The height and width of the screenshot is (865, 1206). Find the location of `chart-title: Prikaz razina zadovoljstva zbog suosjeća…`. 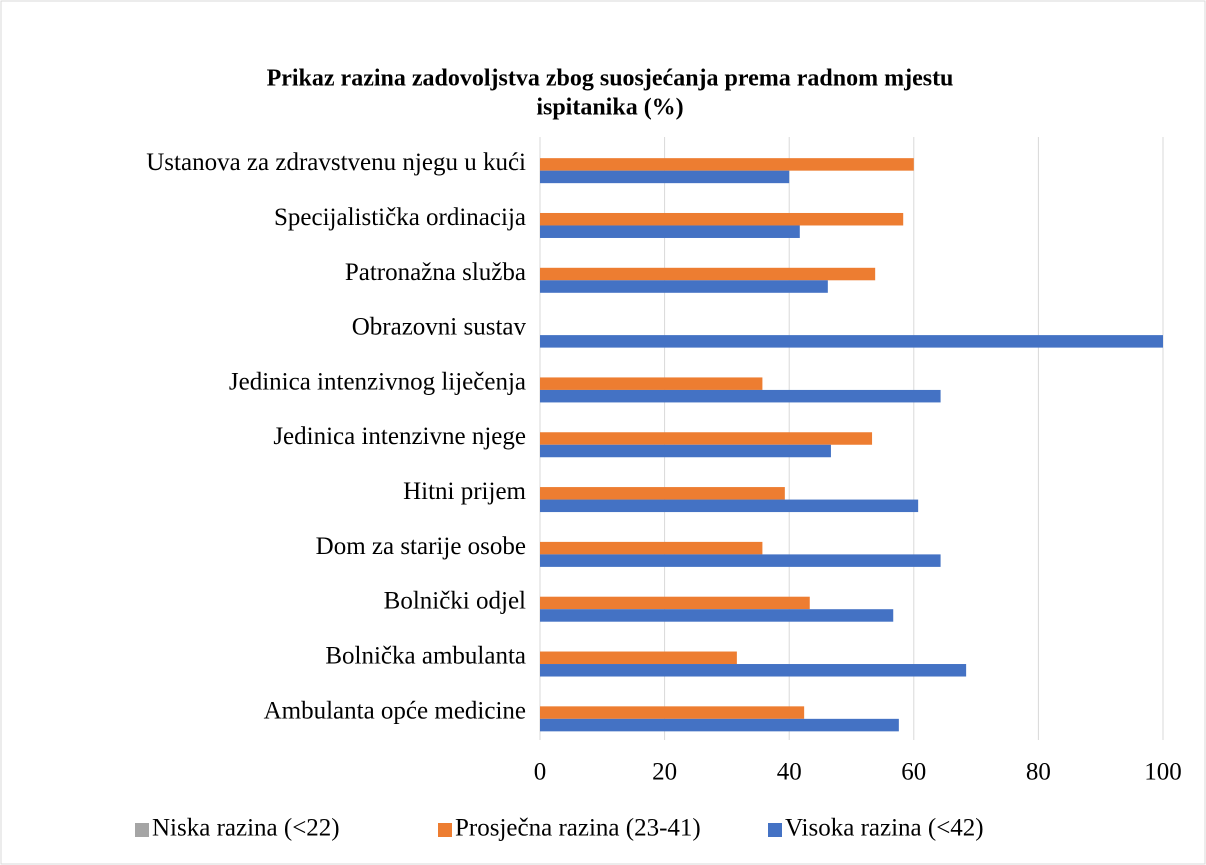

chart-title: Prikaz razina zadovoljstva zbog suosjeća… is located at coordinates (610, 79).